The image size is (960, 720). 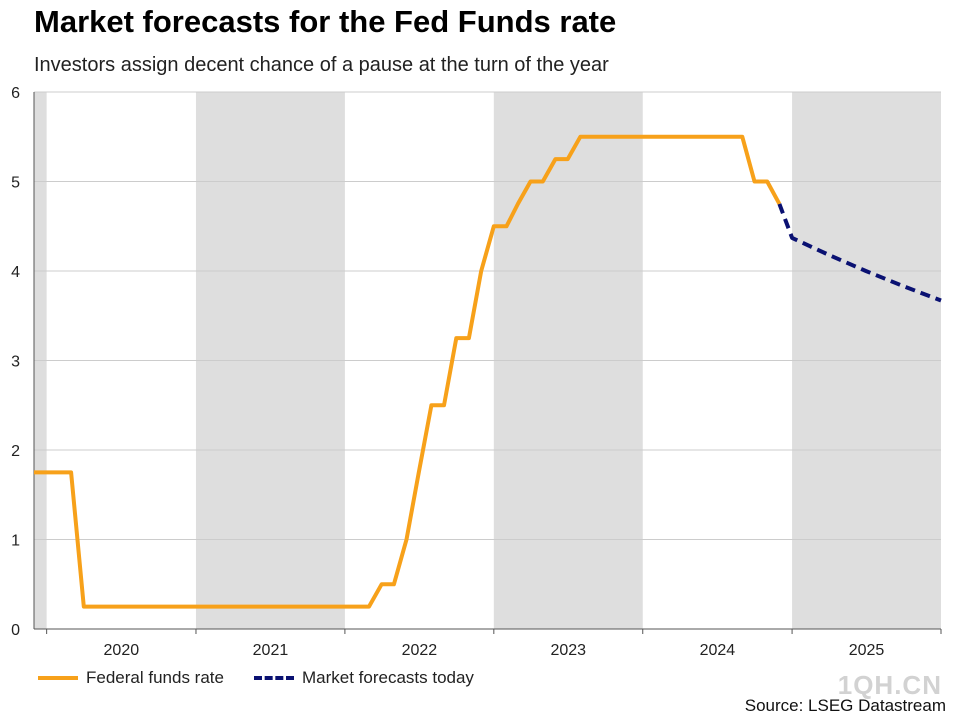 I want to click on legend-item-forecast: Market forecasts today, so click(x=363, y=678).